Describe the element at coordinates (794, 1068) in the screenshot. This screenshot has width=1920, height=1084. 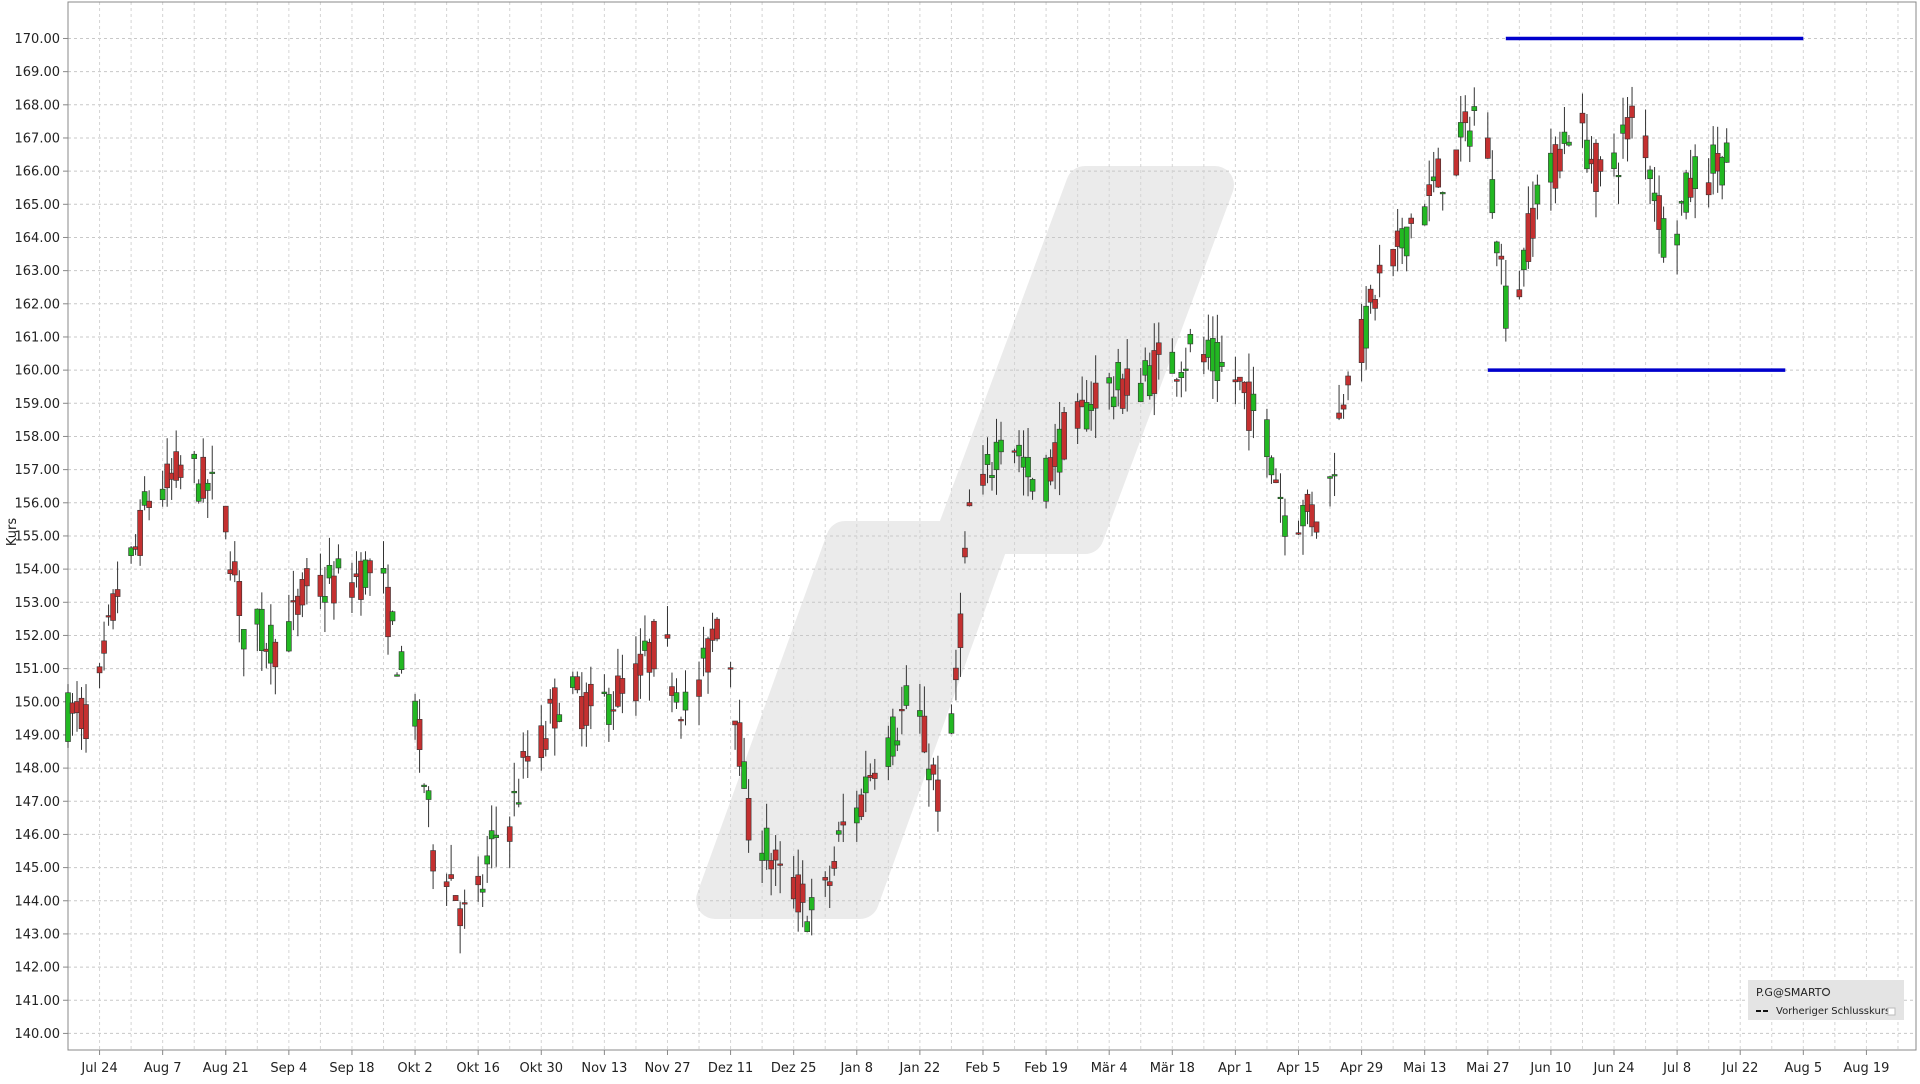
I see `x-tick-label: Dez 25` at that location.